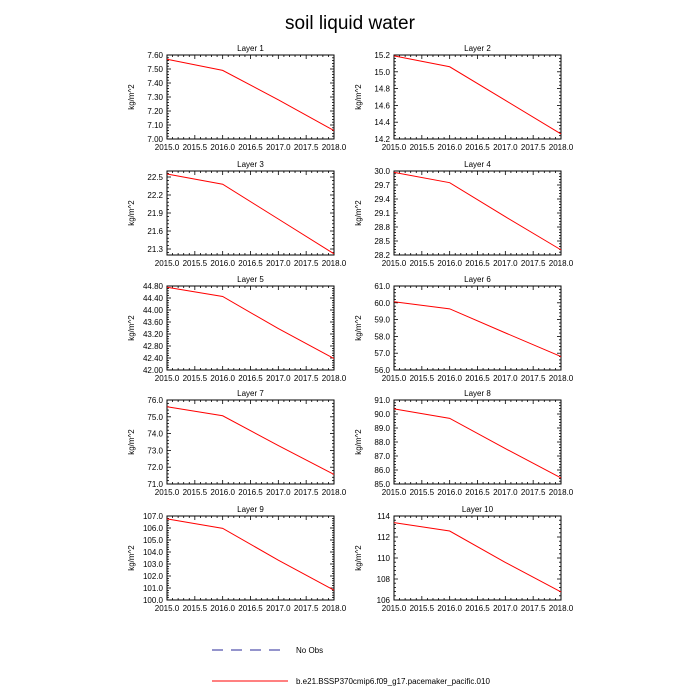 The height and width of the screenshot is (700, 700). What do you see at coordinates (153, 564) in the screenshot?
I see `y-tick-label: 103.0` at bounding box center [153, 564].